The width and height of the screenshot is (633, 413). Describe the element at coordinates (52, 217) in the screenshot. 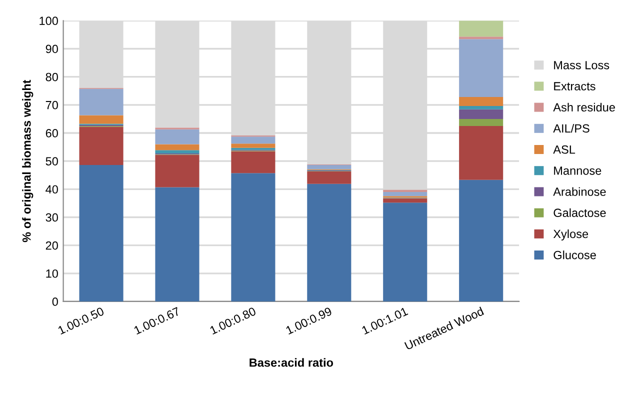

I see `y-tick-label: 30` at that location.